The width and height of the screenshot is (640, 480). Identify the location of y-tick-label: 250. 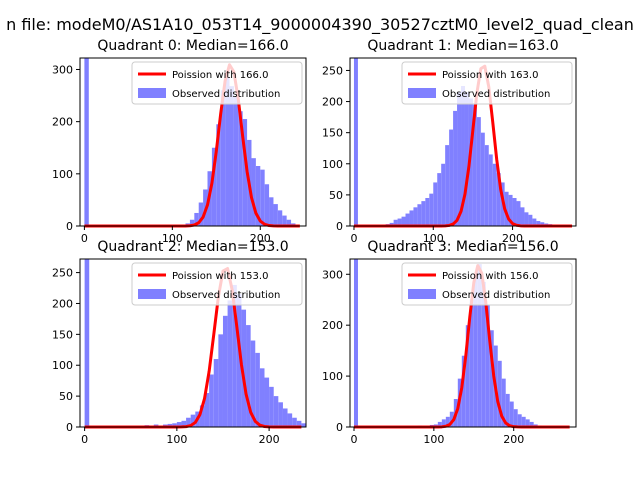
(332, 70).